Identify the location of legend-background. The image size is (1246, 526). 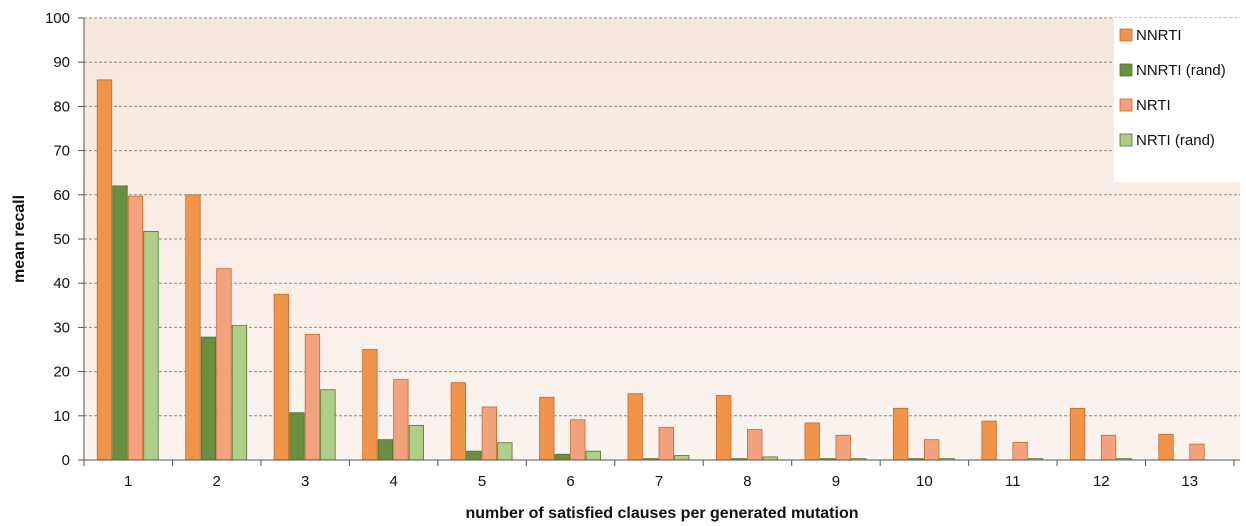
(1177, 100).